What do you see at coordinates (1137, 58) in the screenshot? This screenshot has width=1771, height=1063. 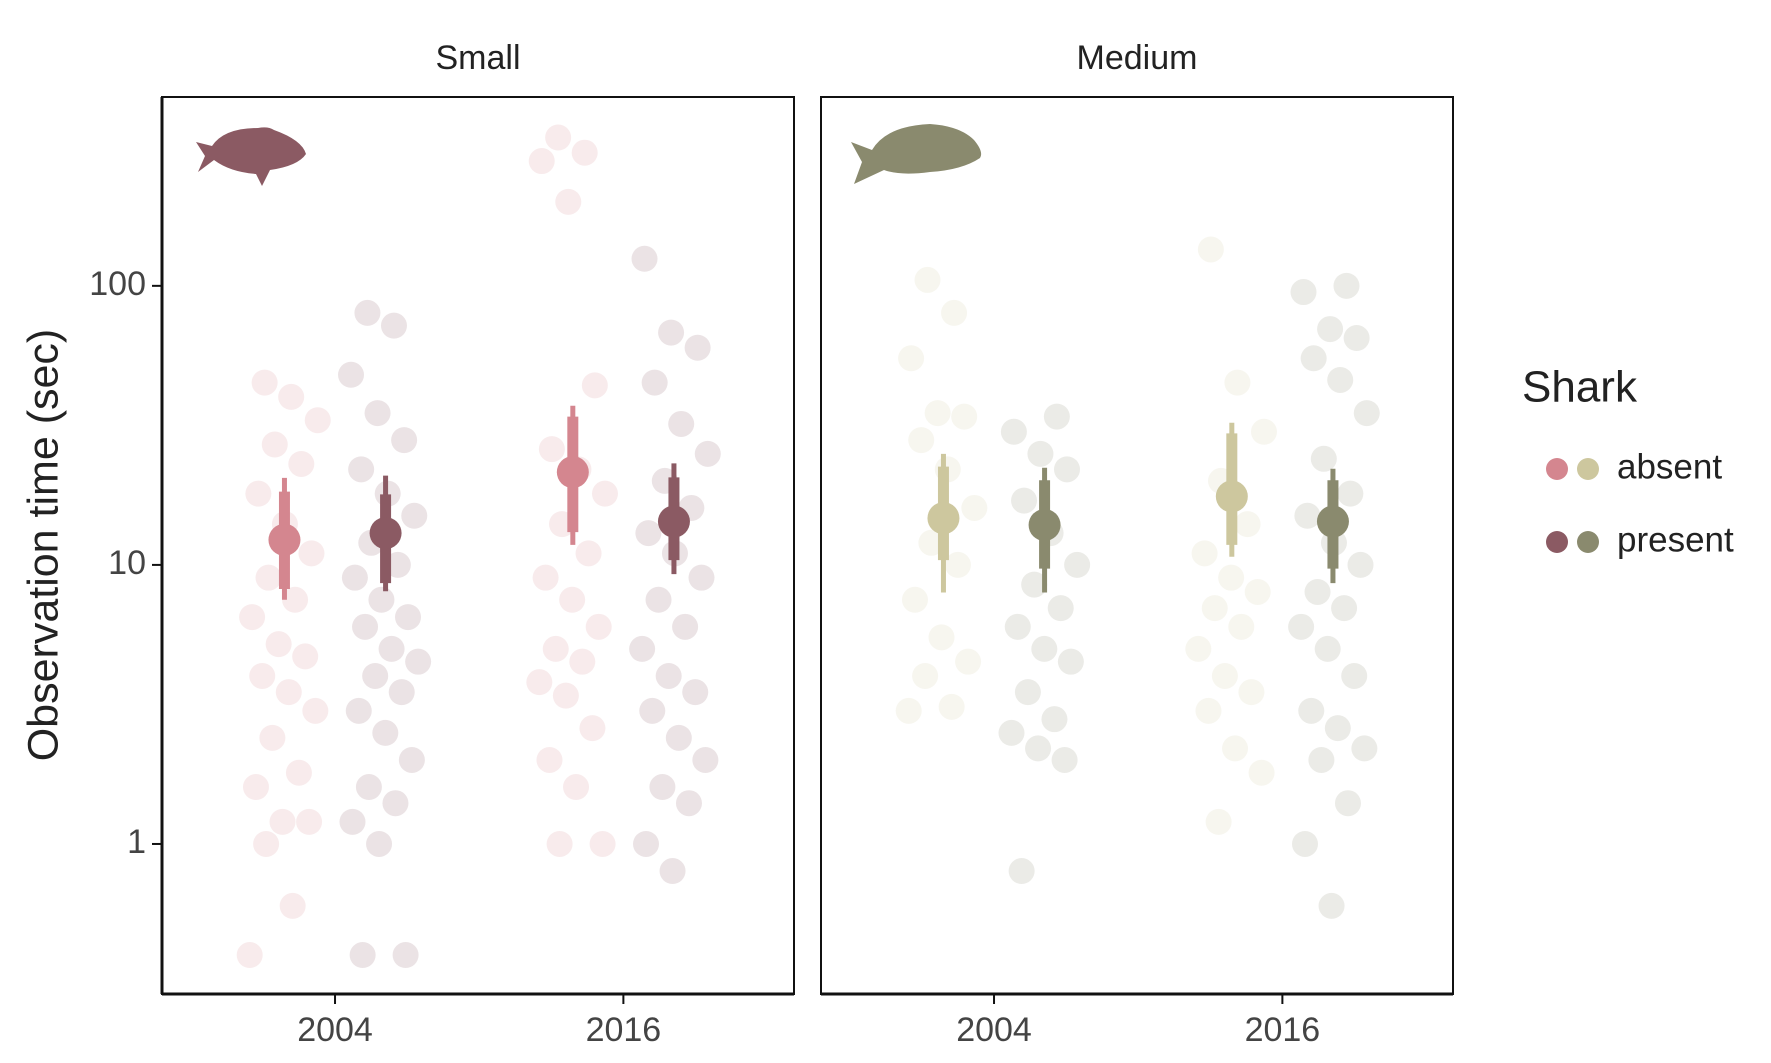 I see `panel-title: Medium` at bounding box center [1137, 58].